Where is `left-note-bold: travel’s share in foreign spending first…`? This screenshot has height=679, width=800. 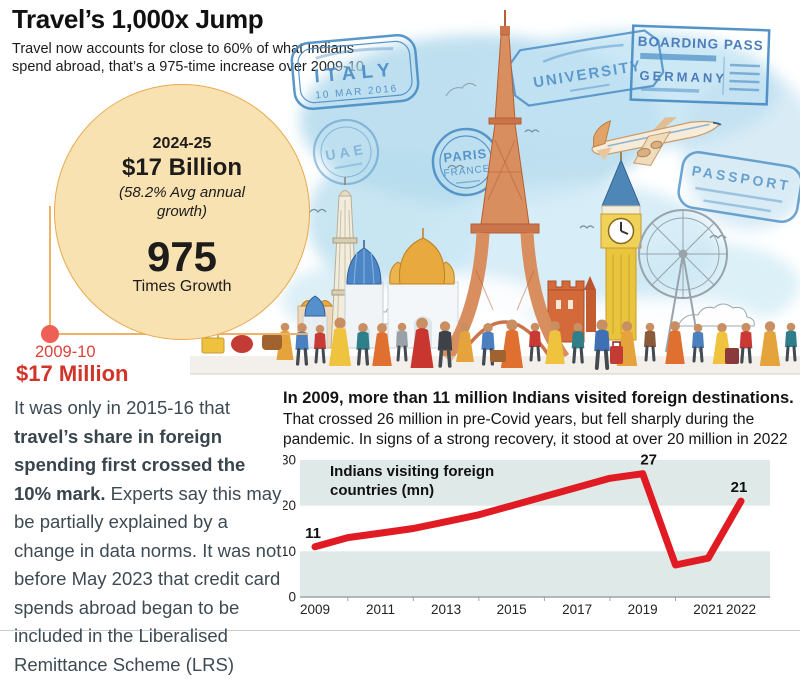
left-note-bold: travel’s share in foreign spending first… is located at coordinates (130, 464).